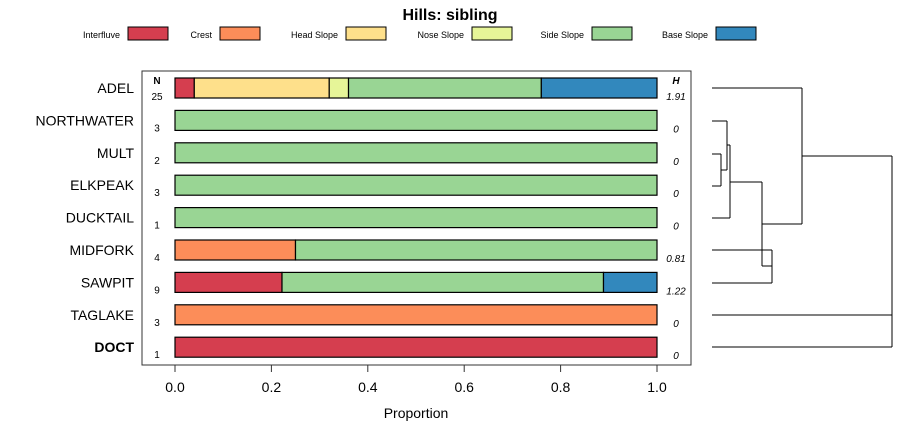 The width and height of the screenshot is (900, 440). Describe the element at coordinates (676, 81) in the screenshot. I see `h-column-header: H` at that location.